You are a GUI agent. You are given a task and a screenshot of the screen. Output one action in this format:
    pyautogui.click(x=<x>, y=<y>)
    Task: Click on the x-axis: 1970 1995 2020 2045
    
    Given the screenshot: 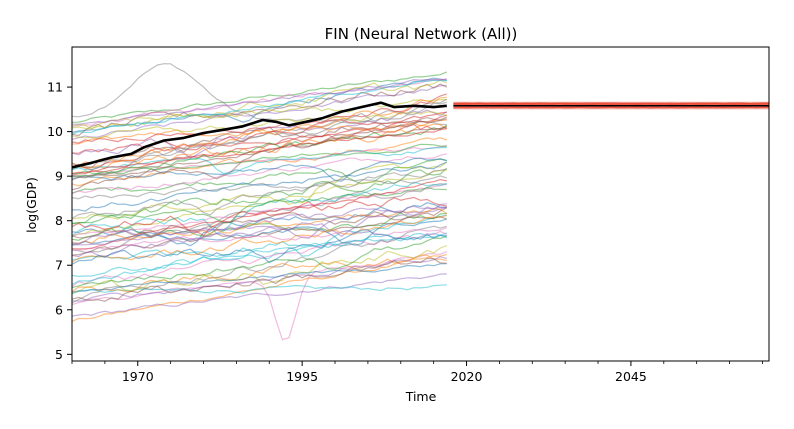 What is the action you would take?
    pyautogui.click(x=417, y=372)
    